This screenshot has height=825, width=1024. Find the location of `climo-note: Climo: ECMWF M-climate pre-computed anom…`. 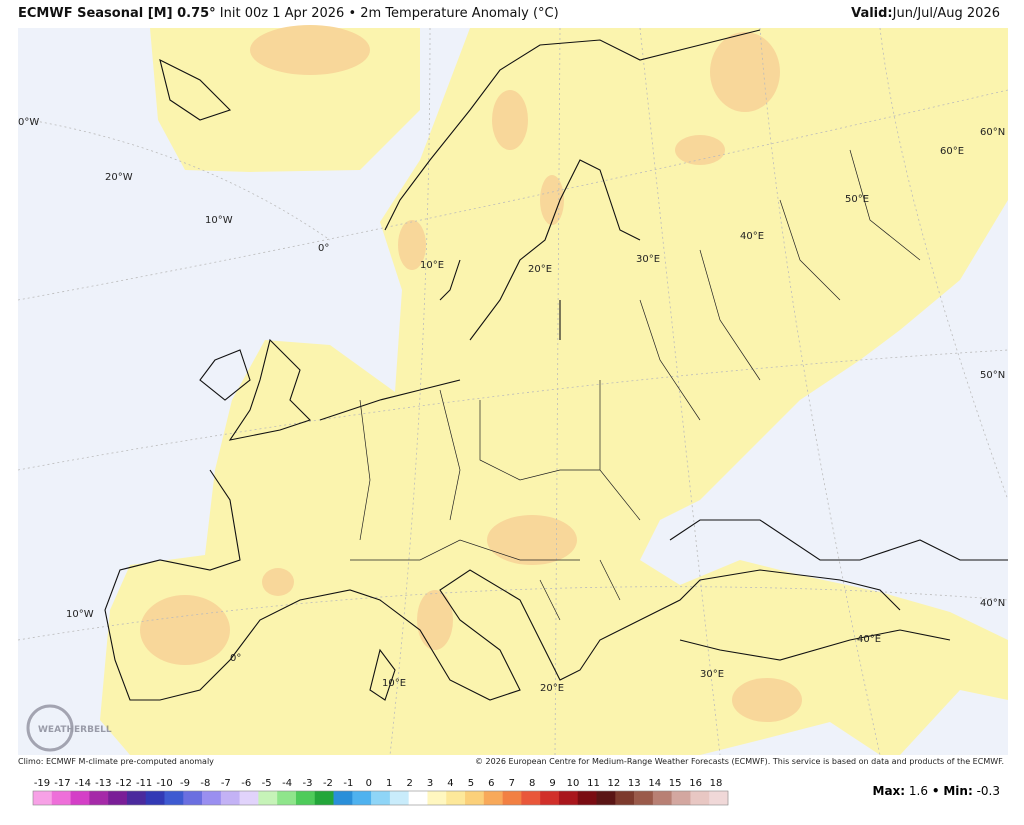

climo-note: Climo: ECMWF M-climate pre-computed anom… is located at coordinates (116, 761).